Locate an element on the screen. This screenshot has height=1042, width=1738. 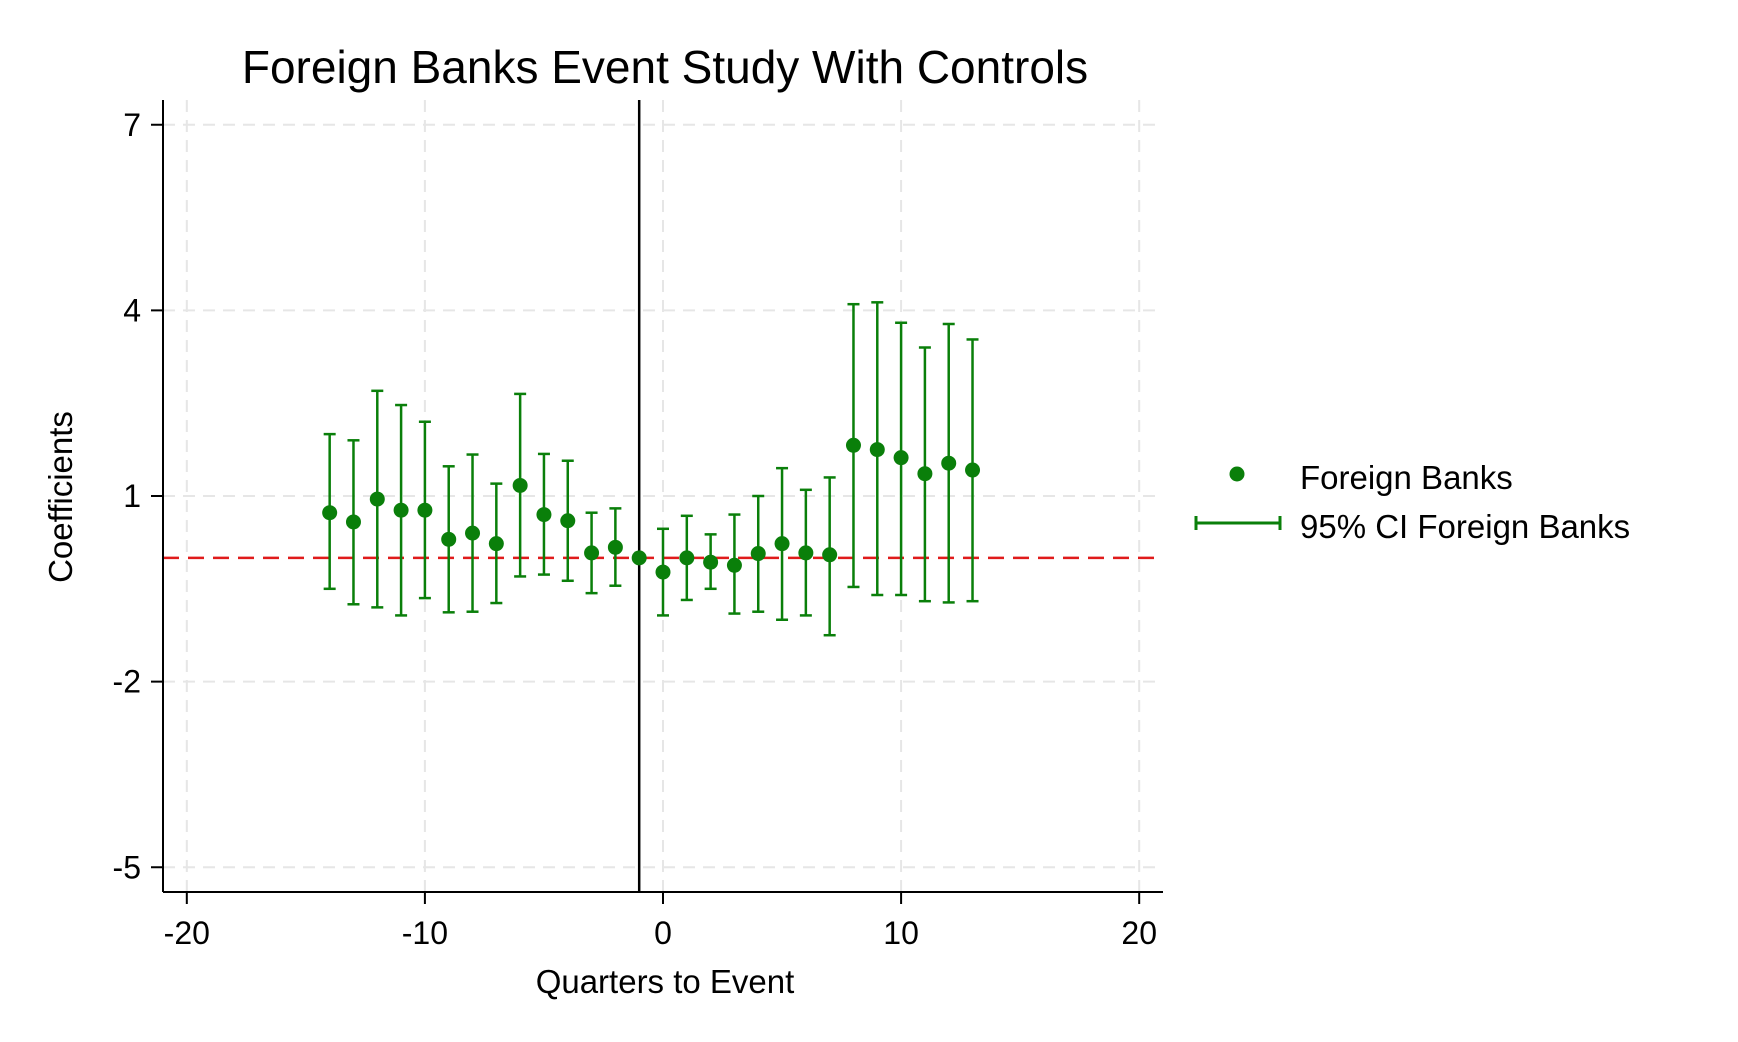
x-tick-label: -10 is located at coordinates (425, 933).